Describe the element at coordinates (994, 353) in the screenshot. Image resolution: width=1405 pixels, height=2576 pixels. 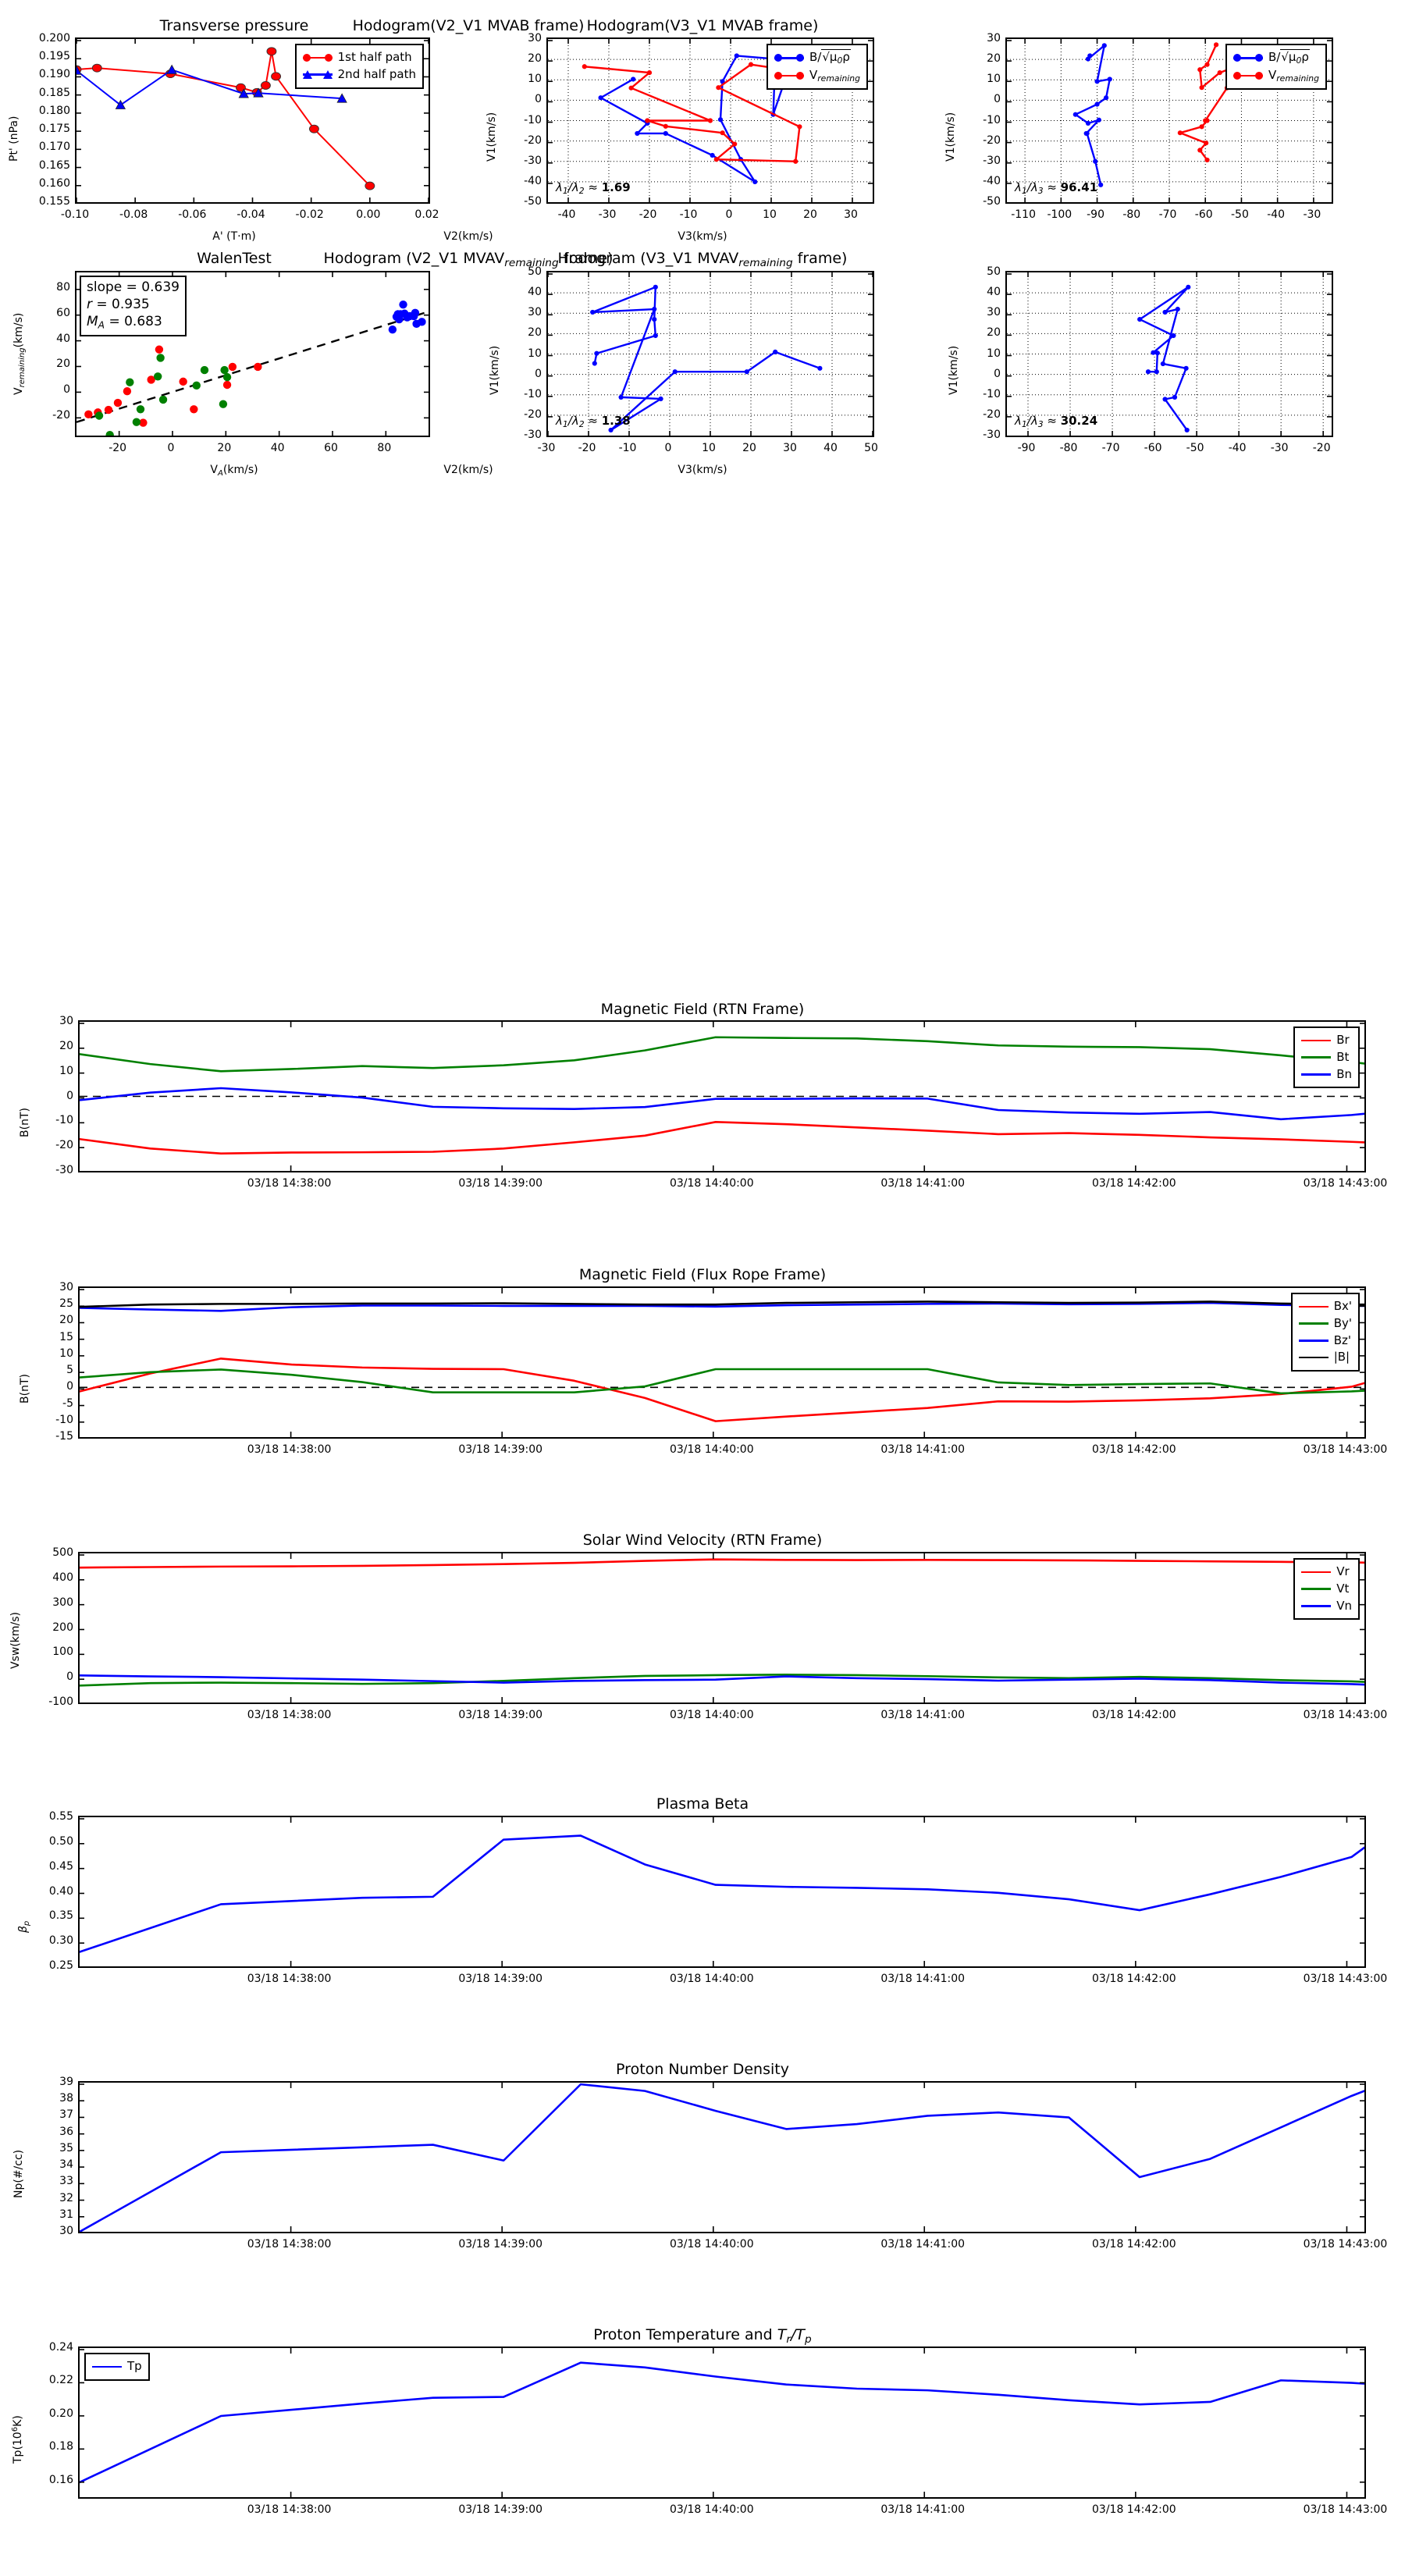
I see `ytick-hodogram-v3v1-mvavrem-4: 10` at that location.